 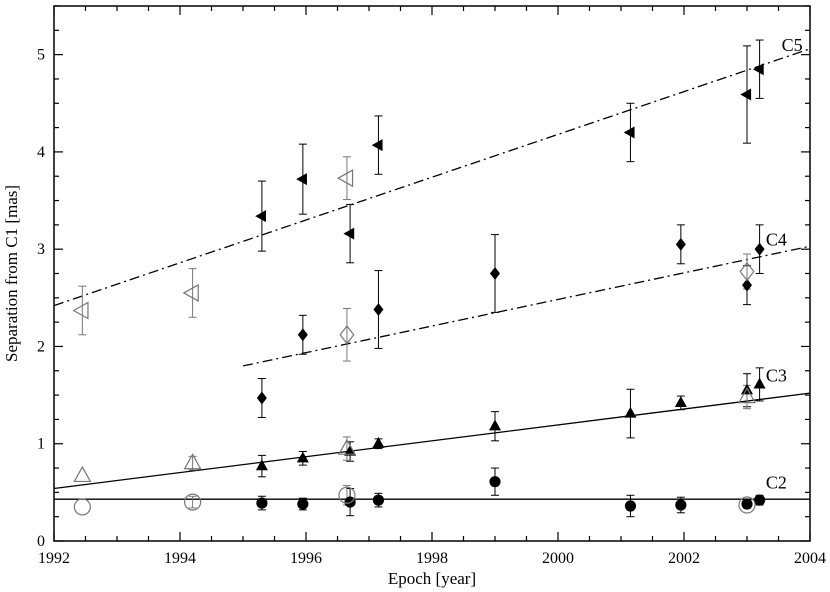 What do you see at coordinates (792, 45) in the screenshot?
I see `c5-label: C5` at bounding box center [792, 45].